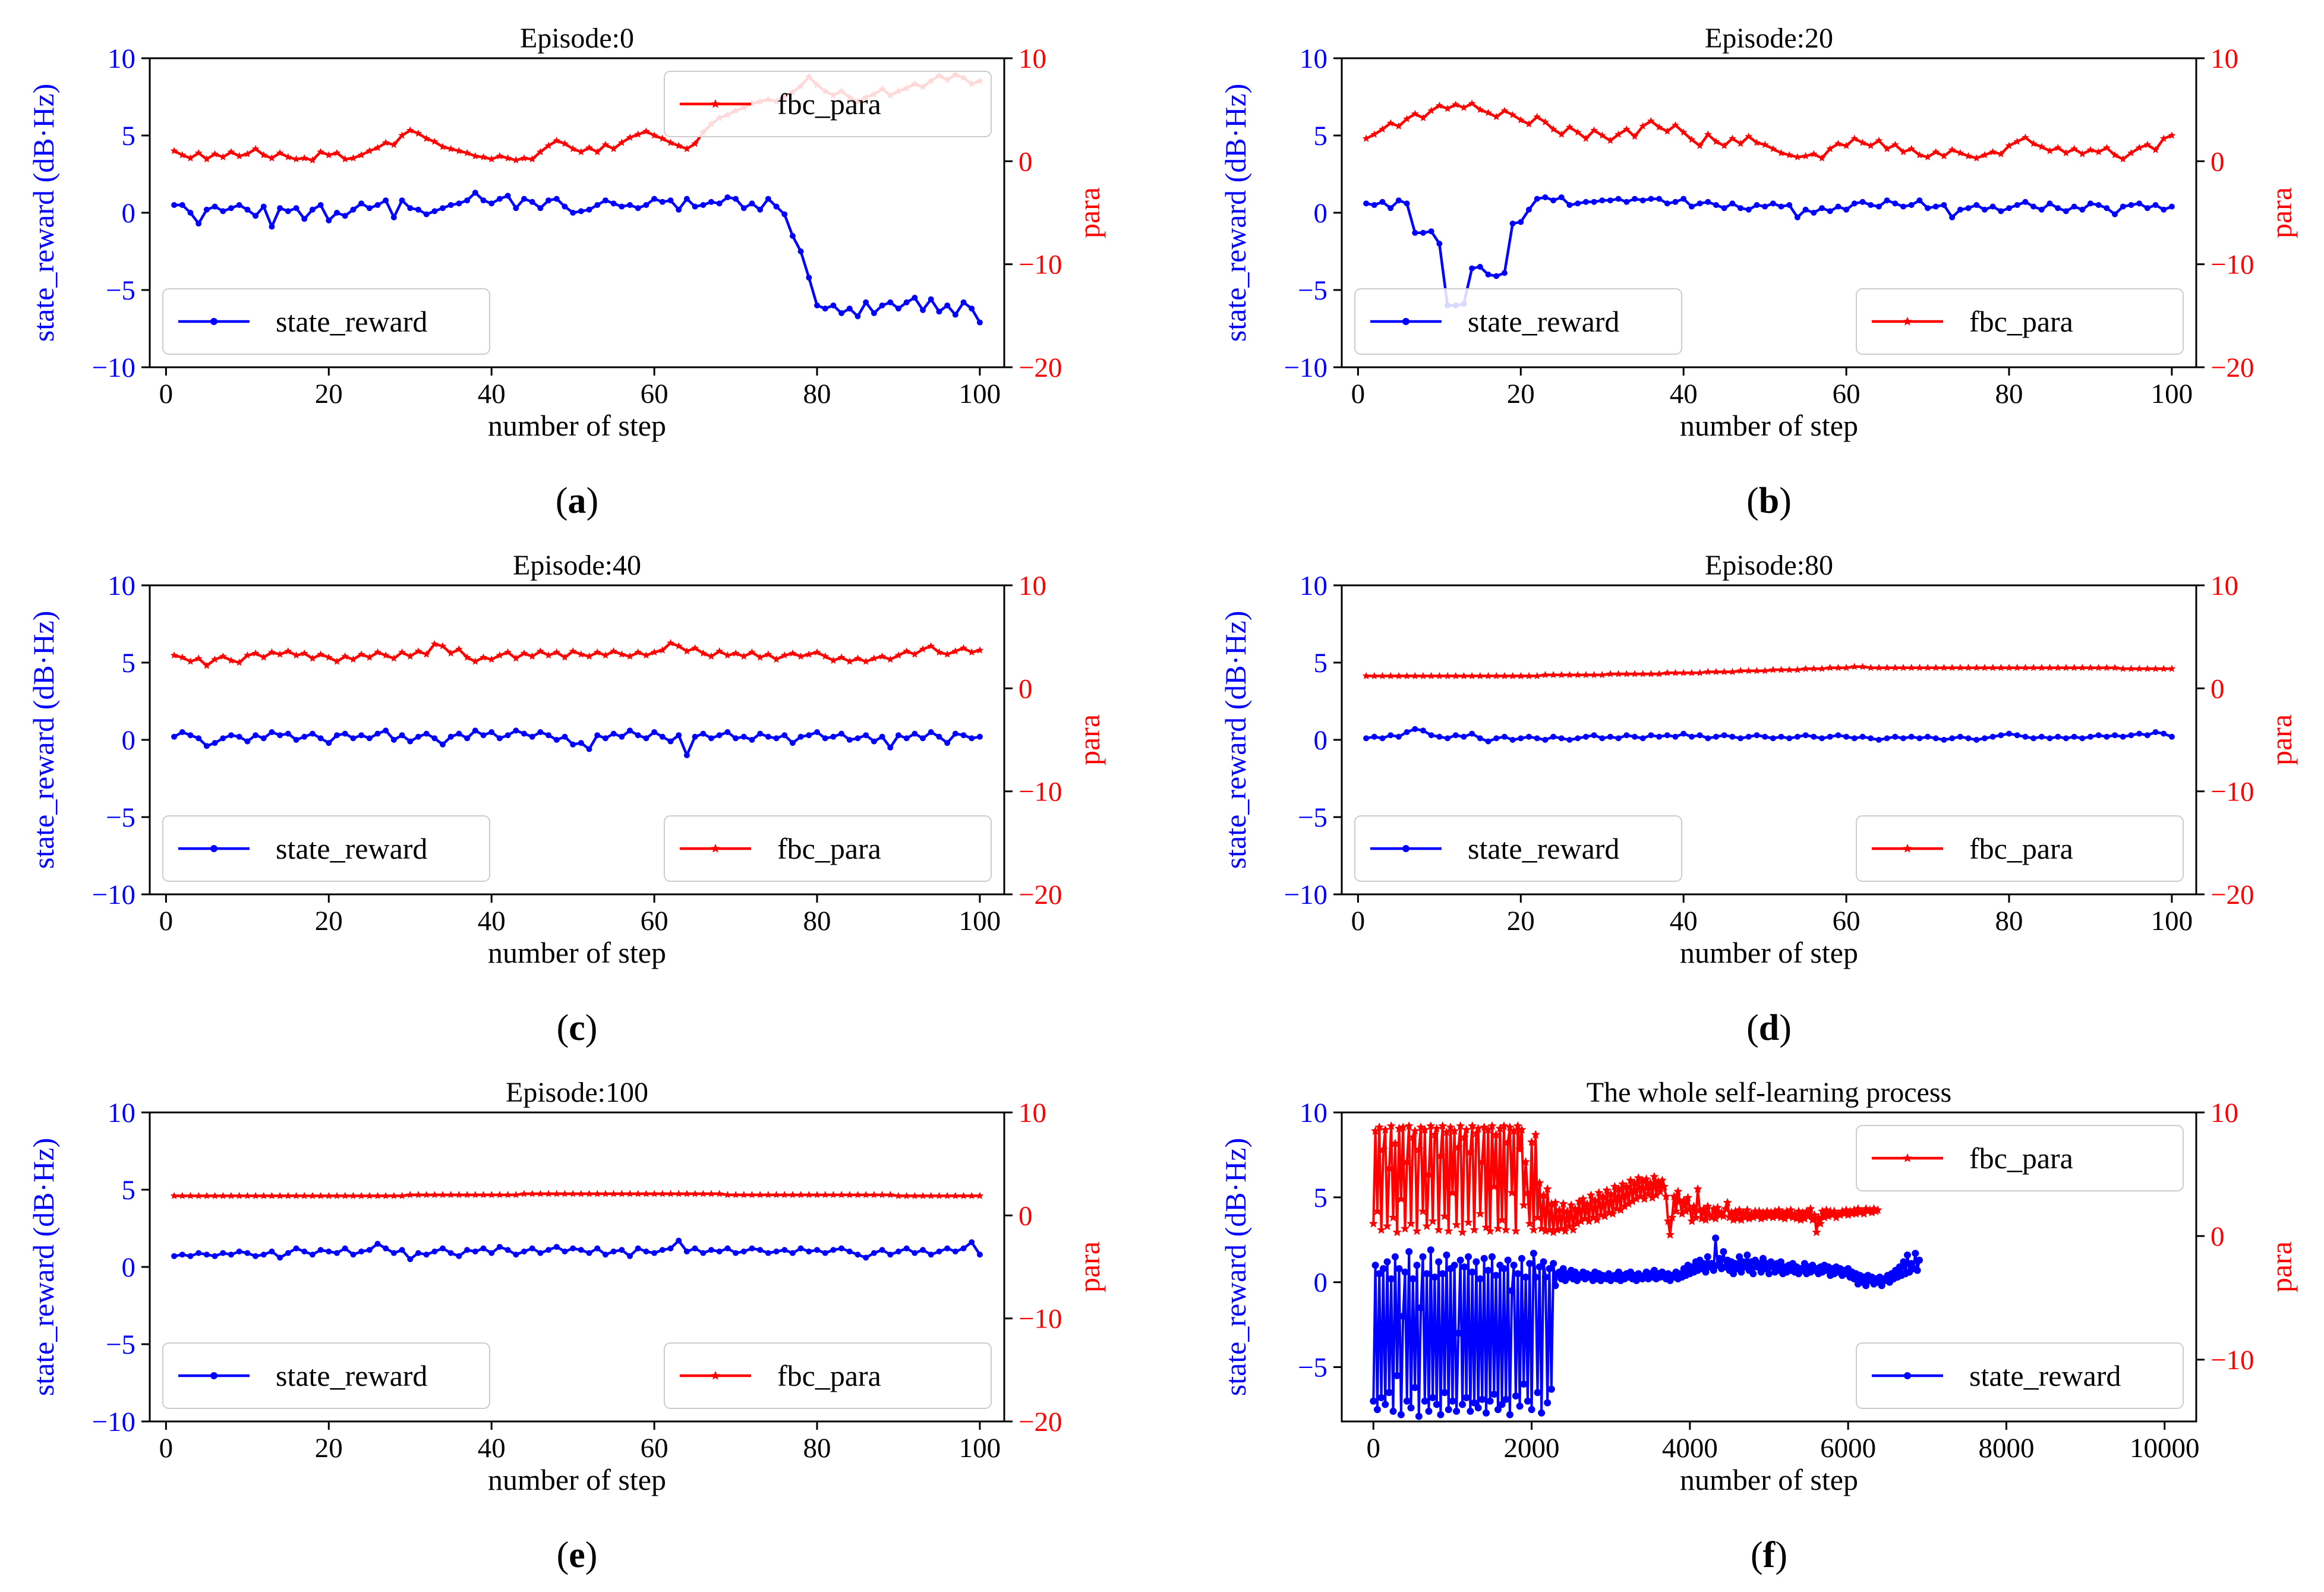  What do you see at coordinates (1769, 1028) in the screenshot?
I see `panel-caption: (d)` at bounding box center [1769, 1028].